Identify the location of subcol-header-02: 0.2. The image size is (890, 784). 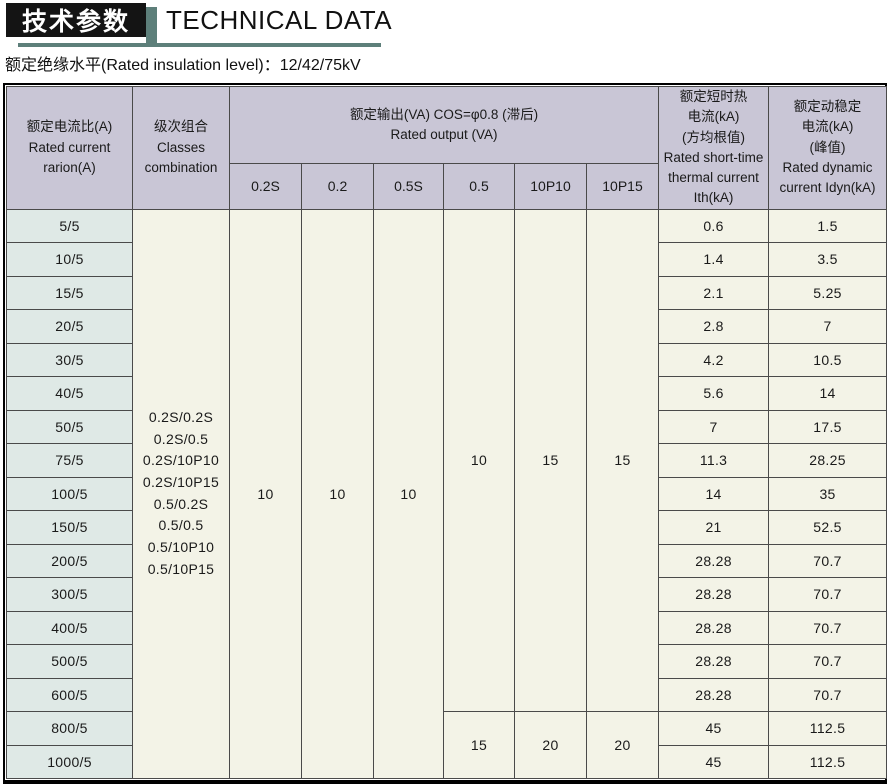
(337, 186).